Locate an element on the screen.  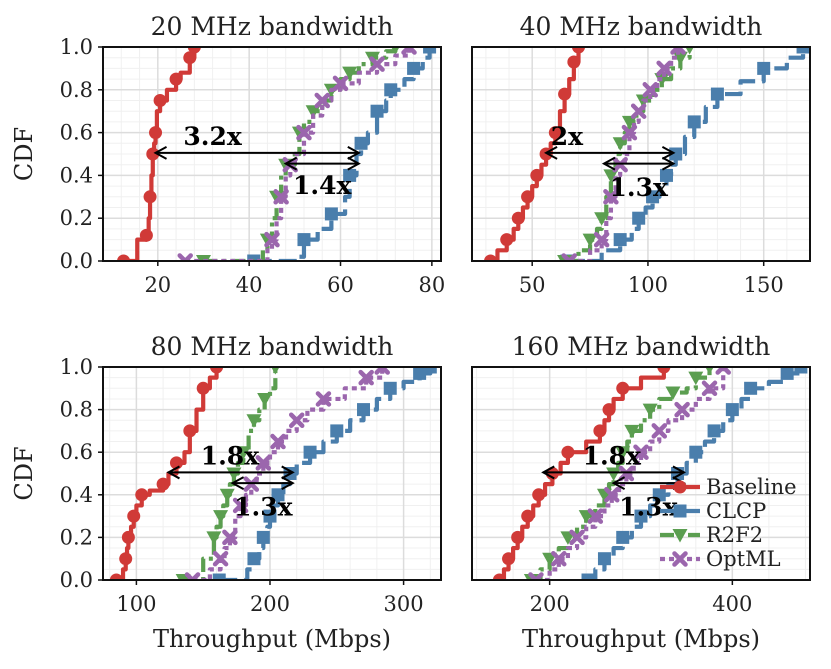
x-tick-label: 60 is located at coordinates (340, 285).